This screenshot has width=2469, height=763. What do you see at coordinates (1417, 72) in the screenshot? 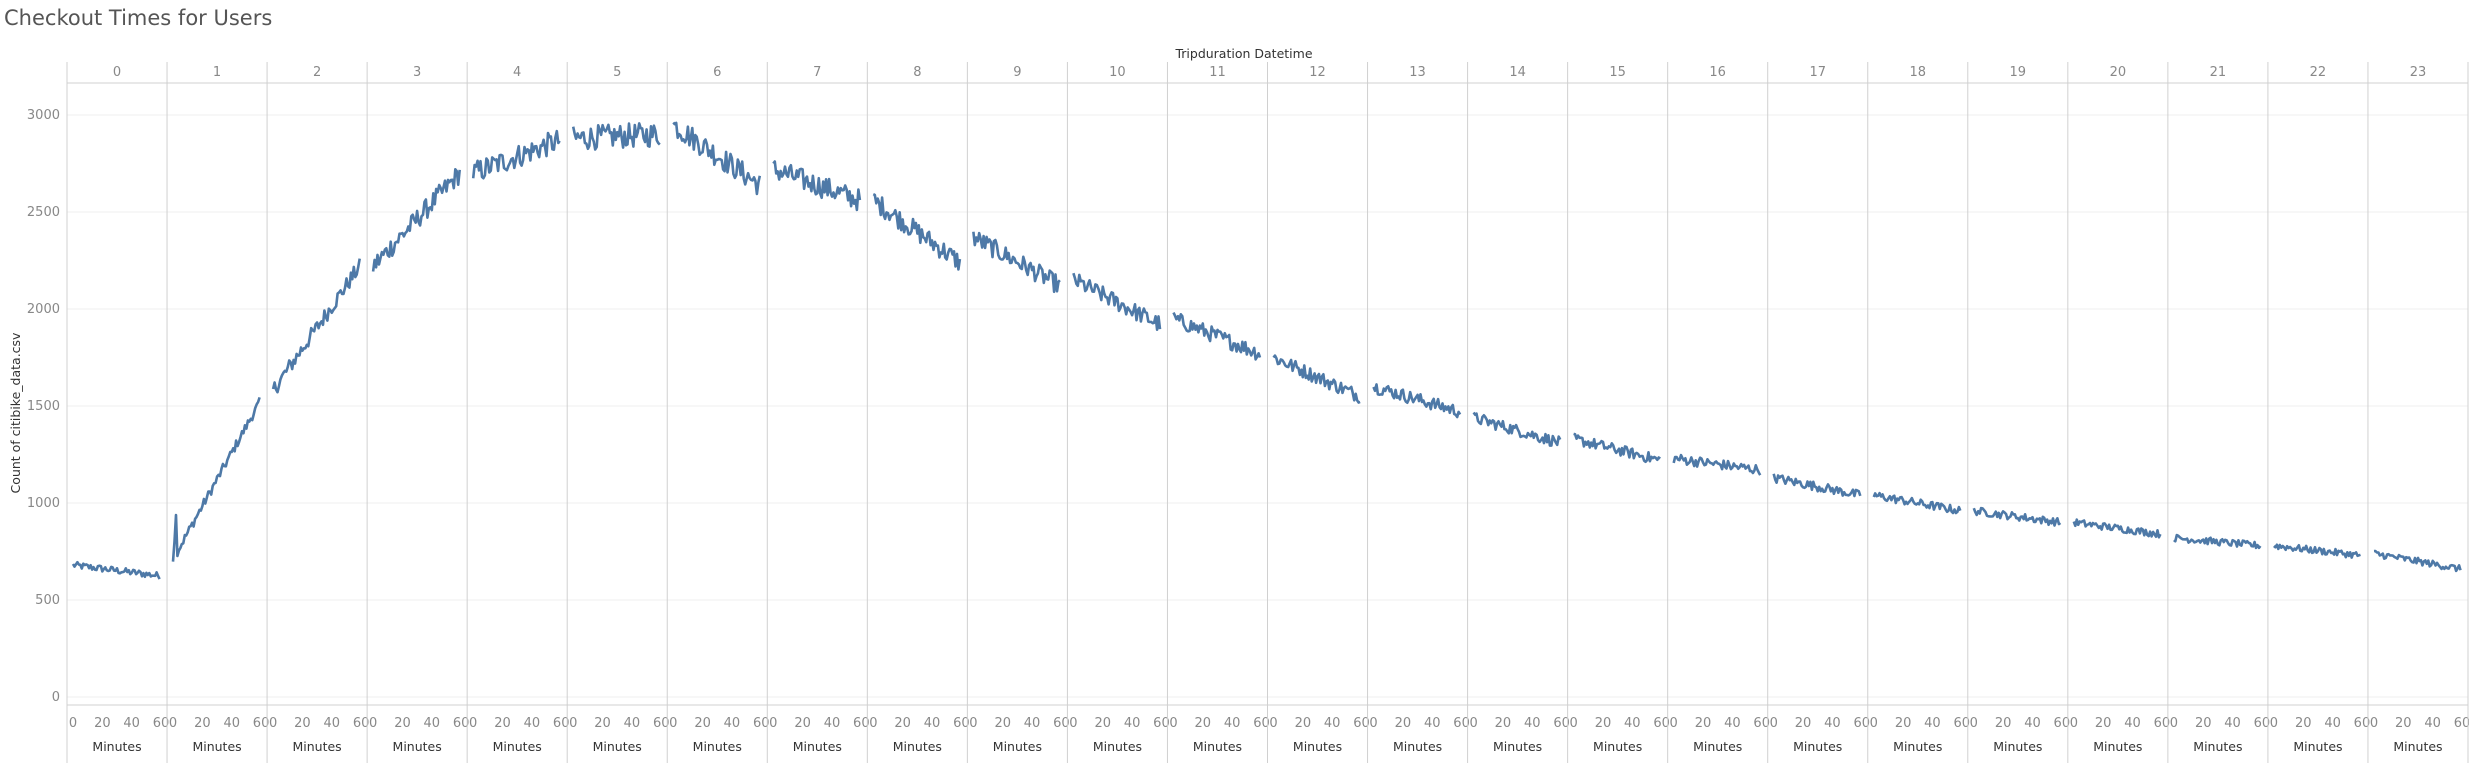
I see `panel-header-label: 13` at bounding box center [1417, 72].